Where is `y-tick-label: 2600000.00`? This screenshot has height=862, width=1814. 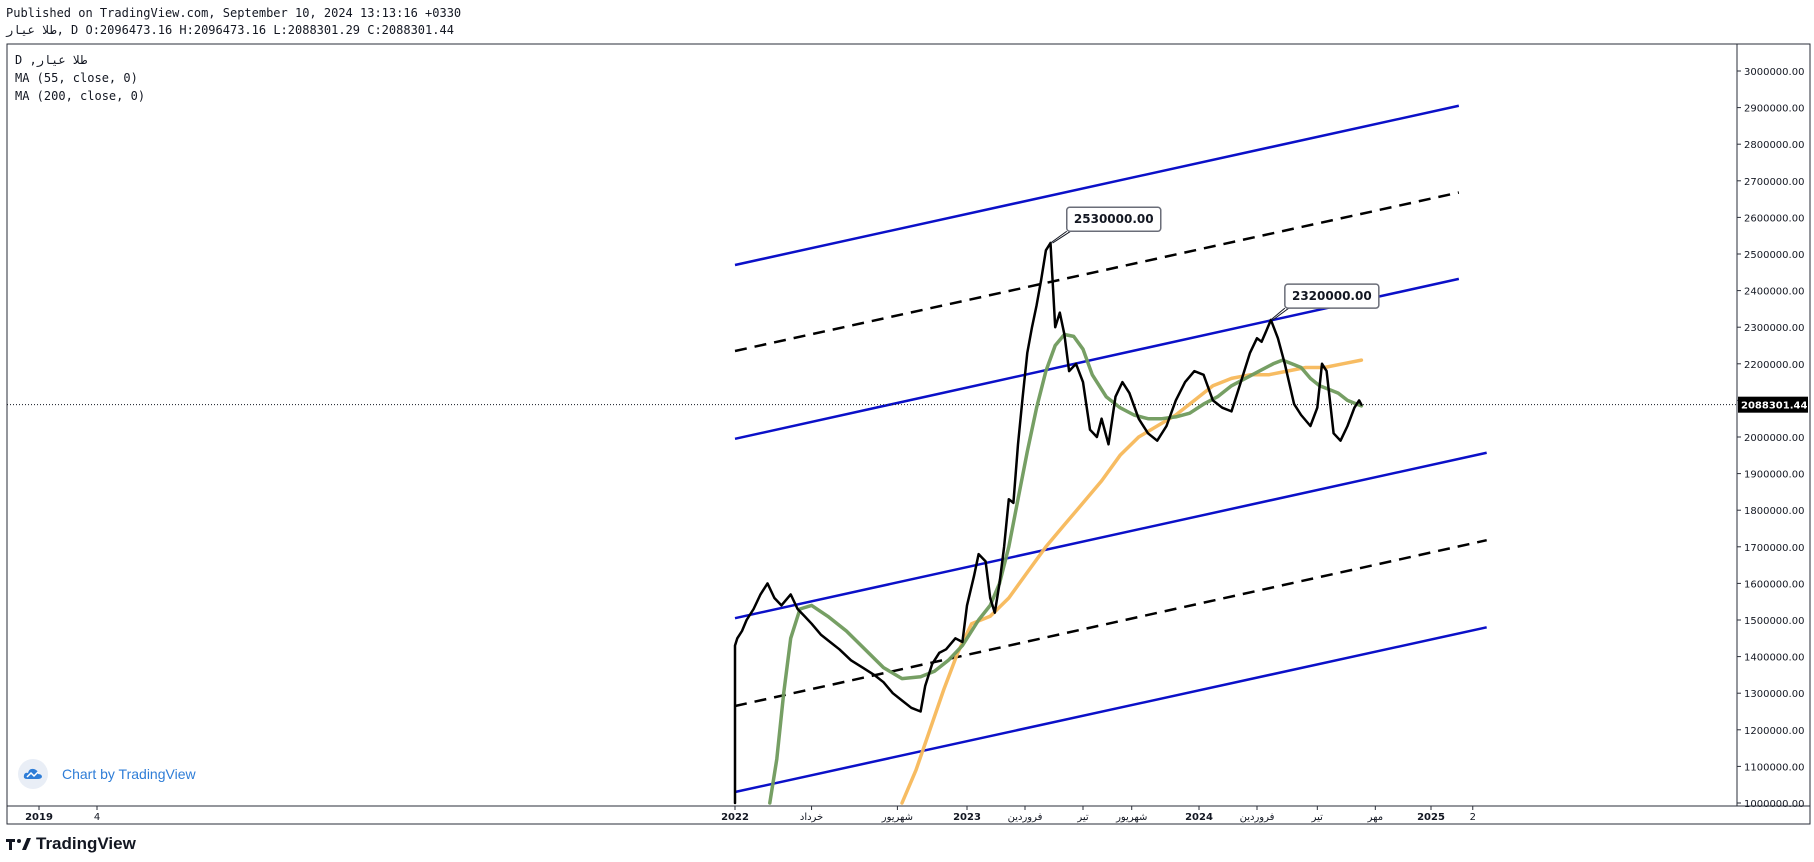
y-tick-label: 2600000.00 is located at coordinates (1774, 218).